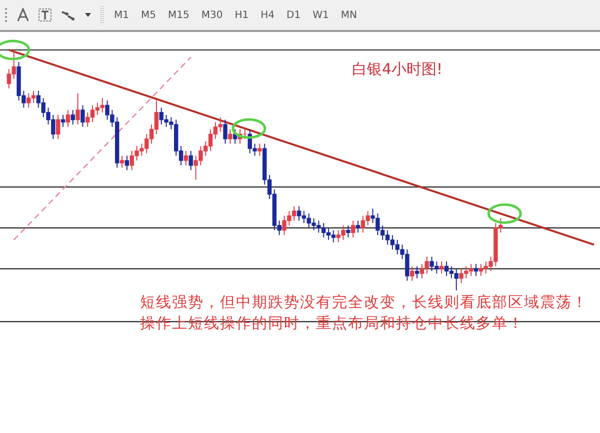  I want to click on text: H1, so click(242, 15).